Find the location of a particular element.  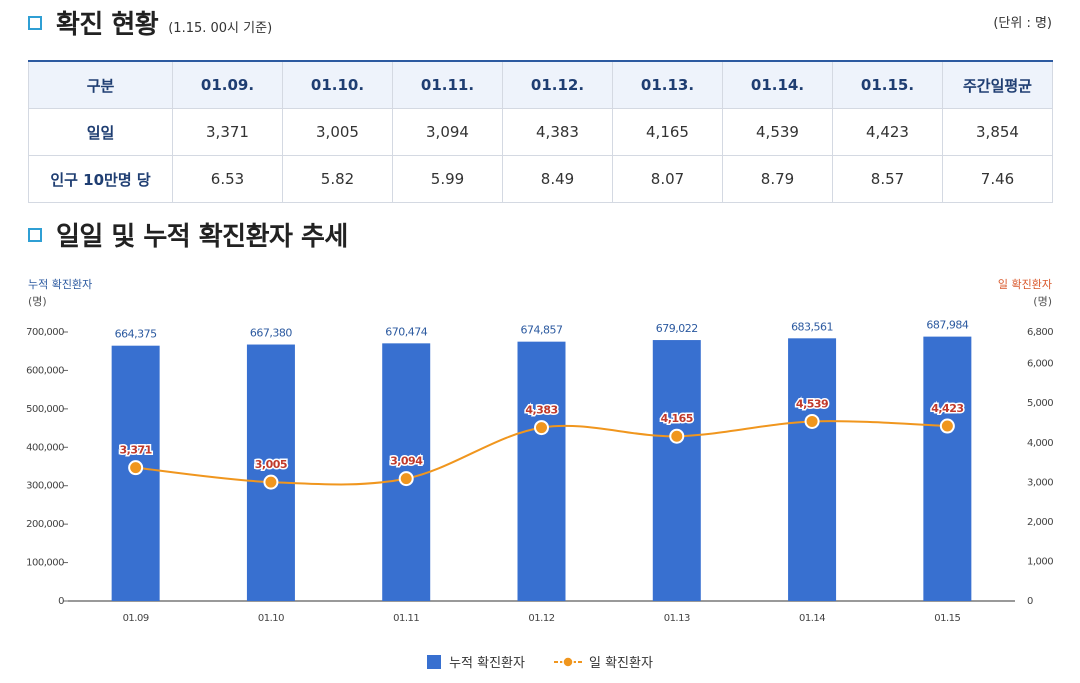

left-tick-label: 500,000 is located at coordinates (45, 409).